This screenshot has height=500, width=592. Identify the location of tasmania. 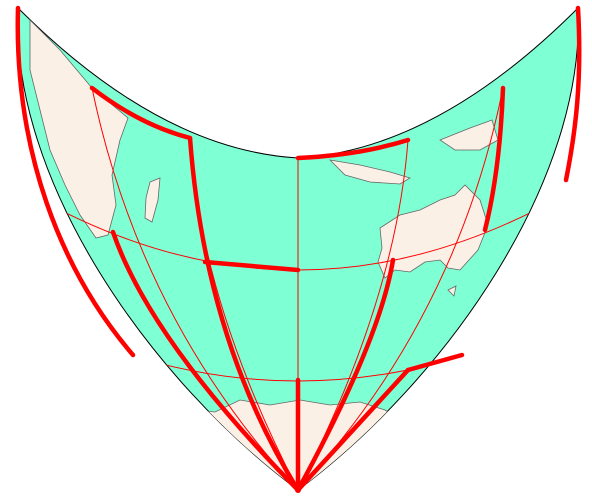
(452, 291).